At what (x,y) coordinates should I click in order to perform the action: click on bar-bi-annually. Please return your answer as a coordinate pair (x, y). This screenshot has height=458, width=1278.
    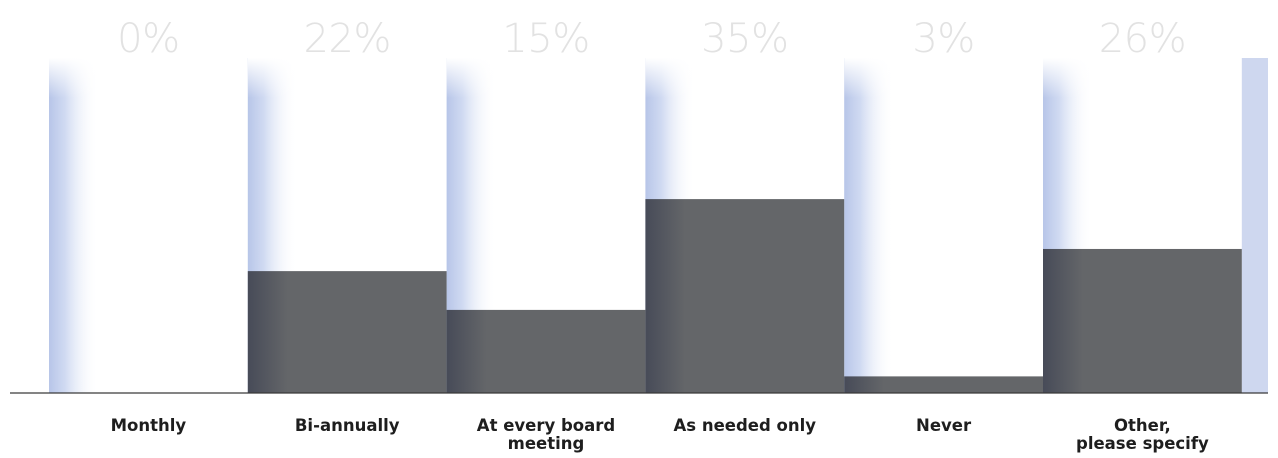
    Looking at the image, I should click on (347, 332).